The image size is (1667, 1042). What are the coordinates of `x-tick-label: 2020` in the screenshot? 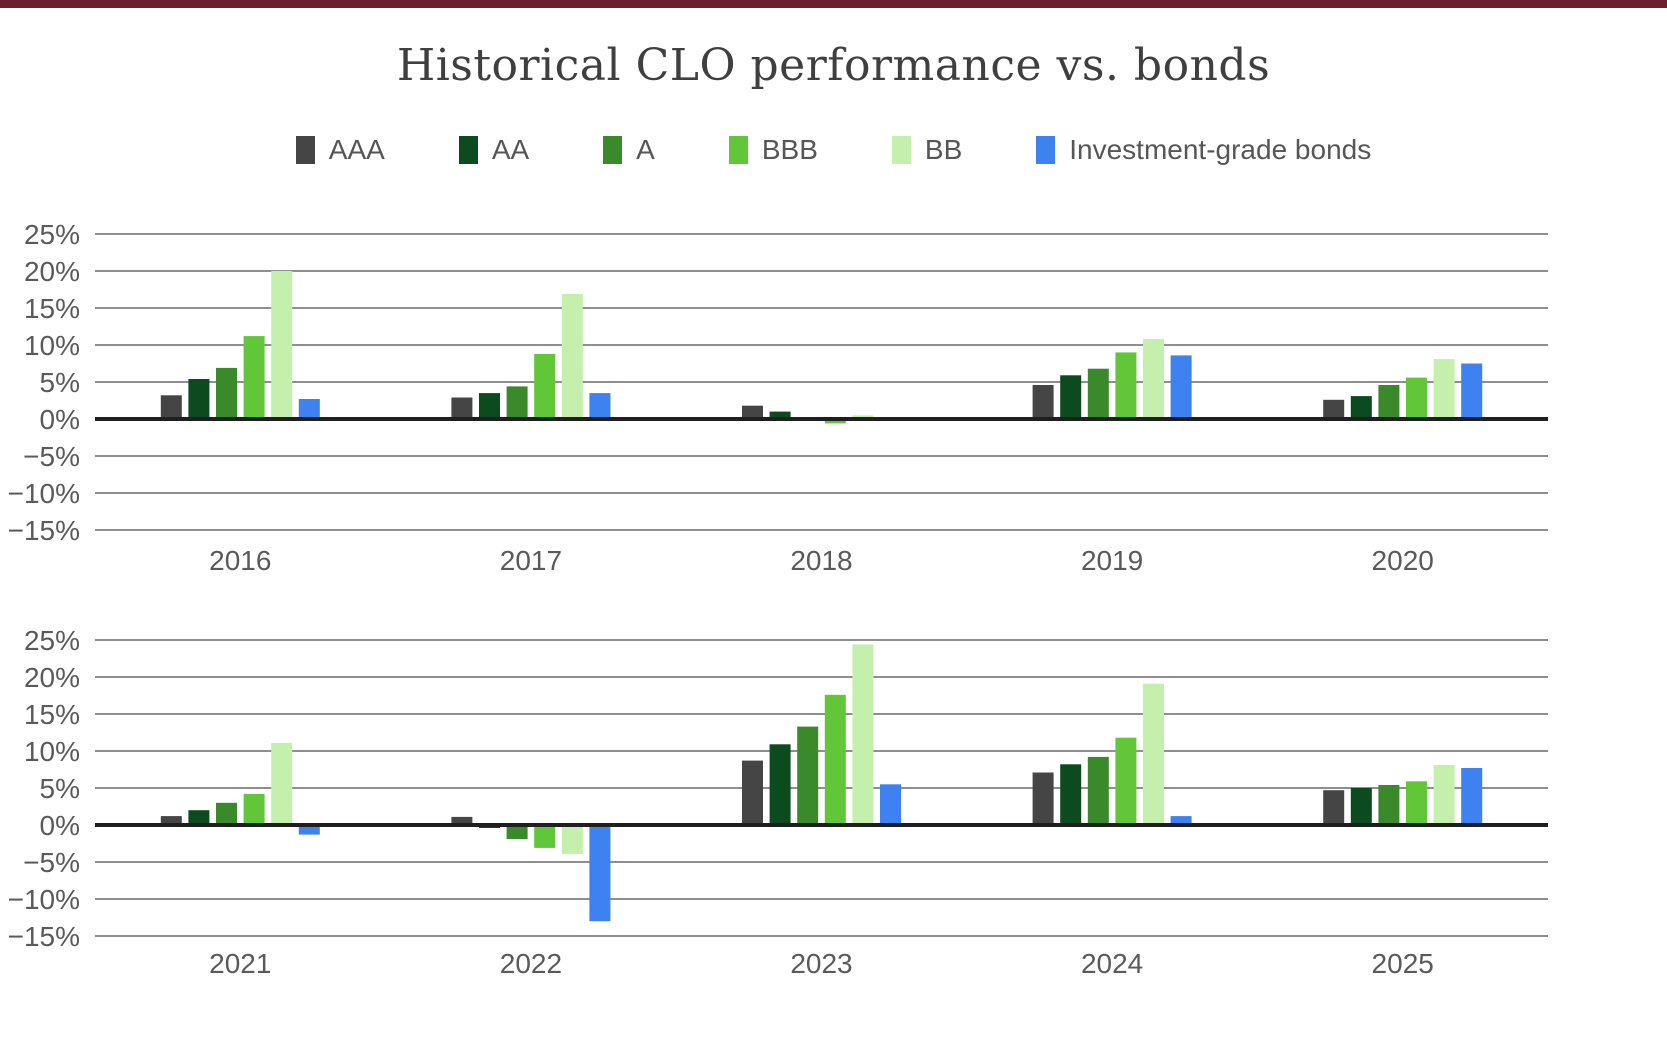 It's located at (1403, 560).